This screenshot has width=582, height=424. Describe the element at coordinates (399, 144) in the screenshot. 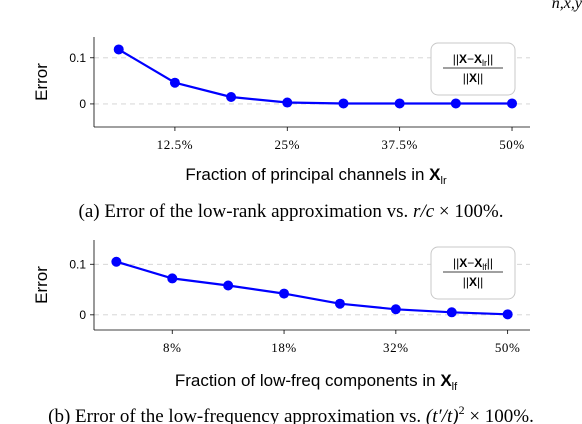

I see `x-tick-label: 37.5%` at that location.